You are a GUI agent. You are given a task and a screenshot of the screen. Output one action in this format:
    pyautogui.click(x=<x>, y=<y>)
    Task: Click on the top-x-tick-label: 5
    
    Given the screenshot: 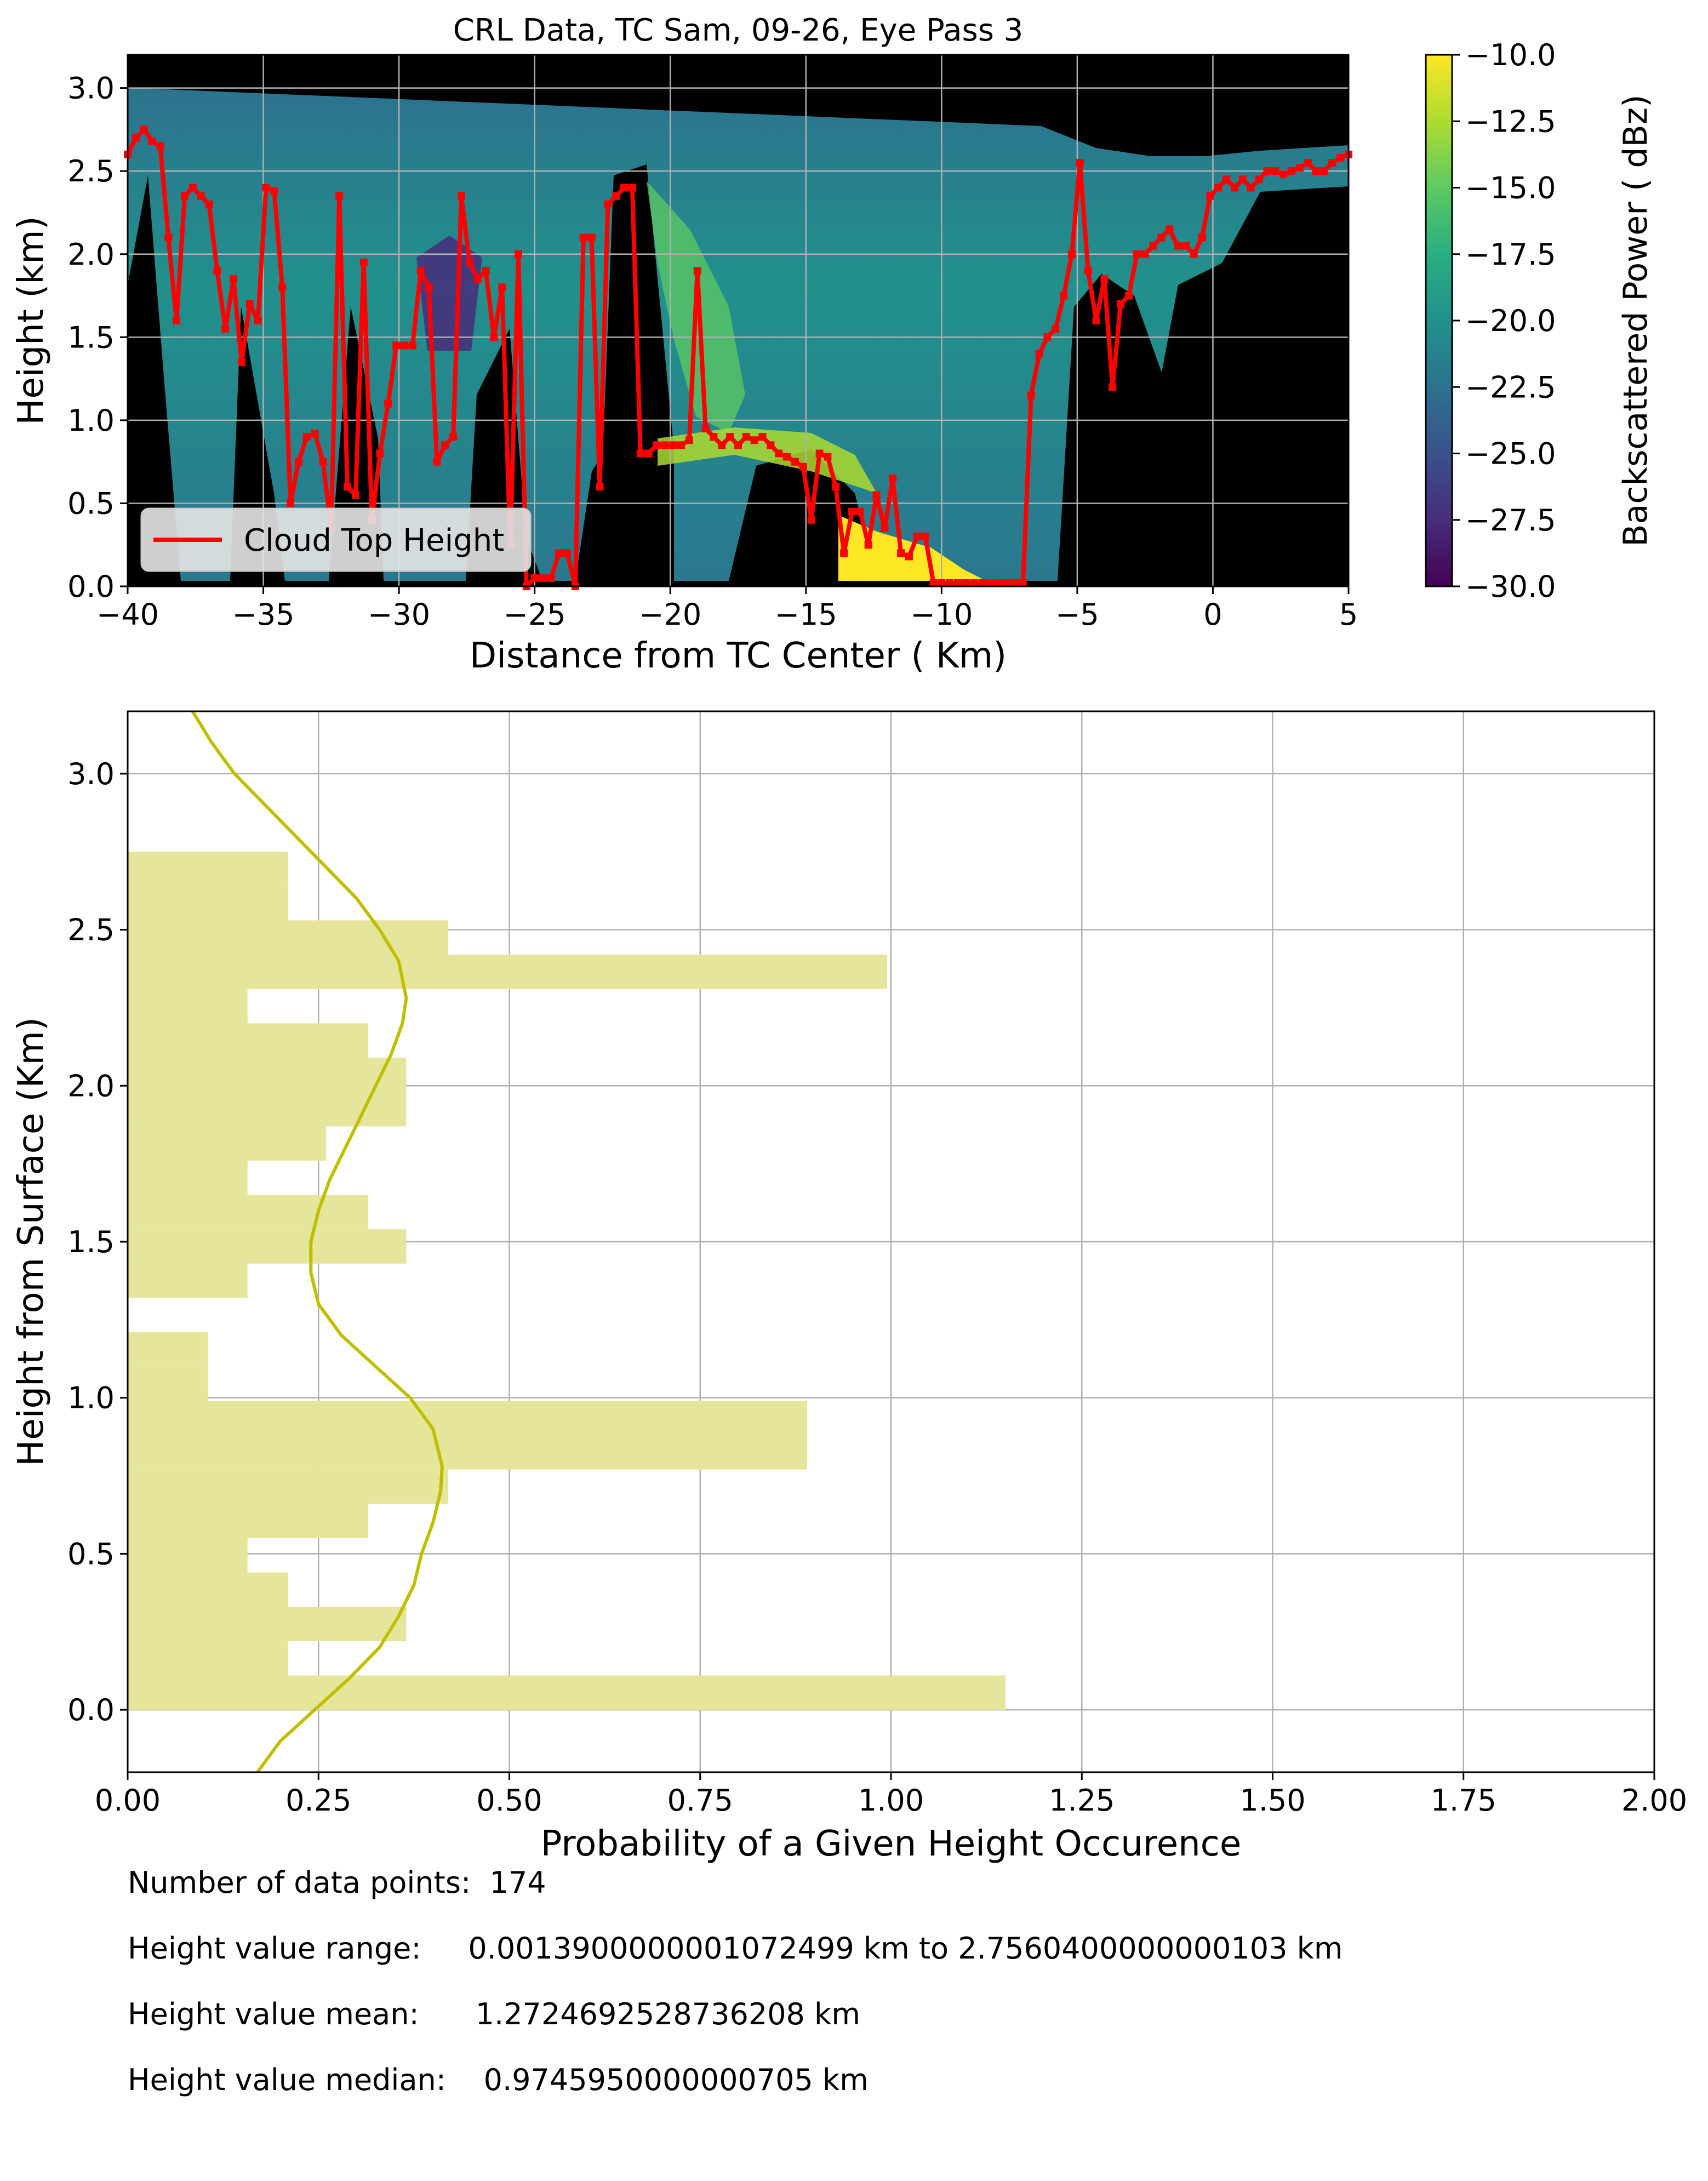 What is the action you would take?
    pyautogui.click(x=1349, y=614)
    